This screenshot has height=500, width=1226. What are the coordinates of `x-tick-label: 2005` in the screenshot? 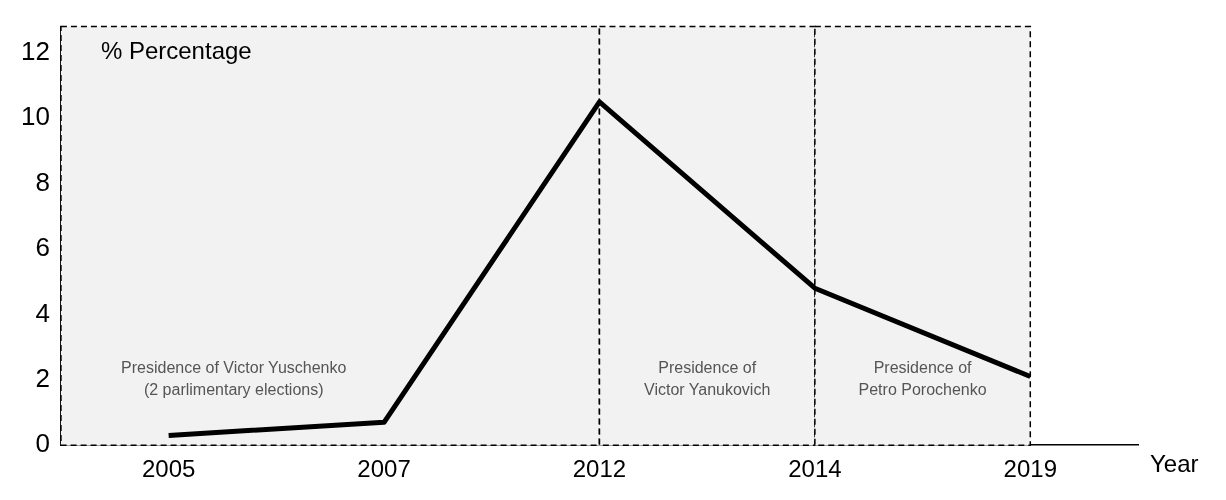 It's located at (168, 469).